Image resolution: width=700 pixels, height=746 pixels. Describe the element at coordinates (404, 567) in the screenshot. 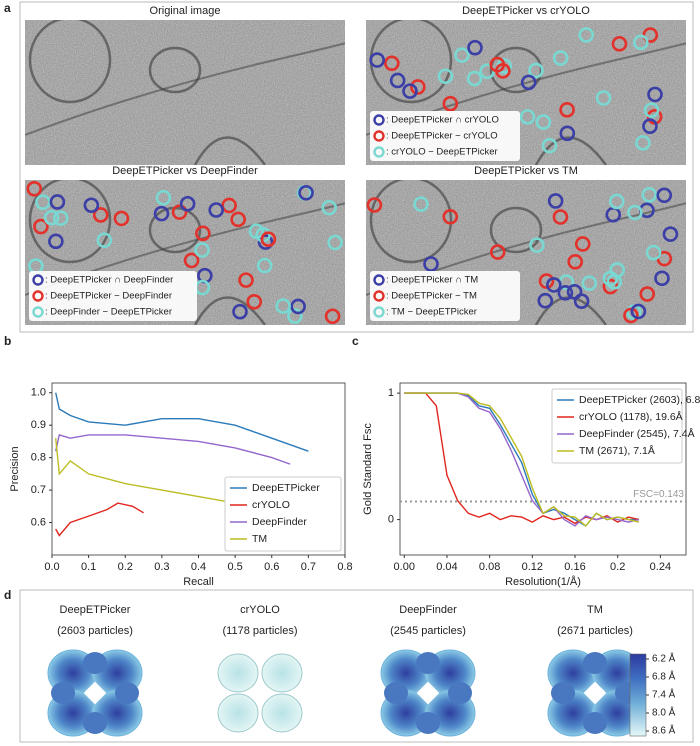

I see `x-tick-label: 0.00` at that location.